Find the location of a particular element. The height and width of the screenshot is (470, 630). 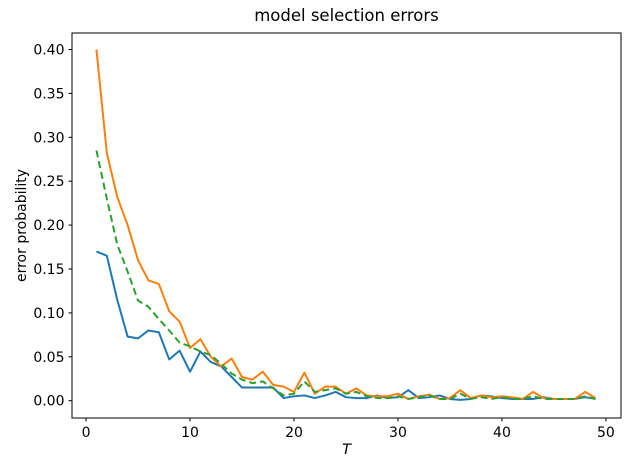

y-tick-label: 0.10 is located at coordinates (48, 314).